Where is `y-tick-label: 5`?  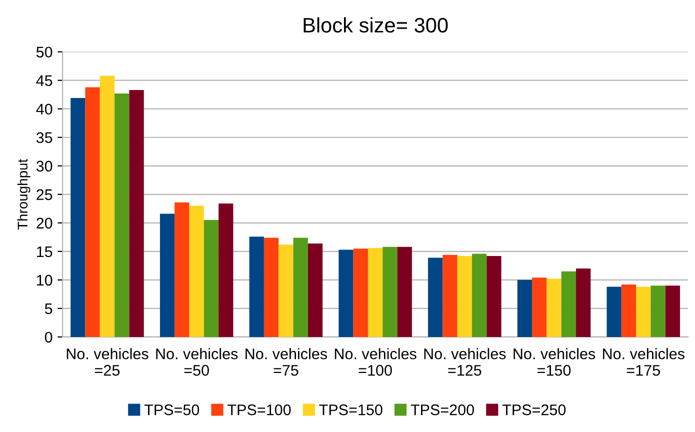
y-tick-label: 5 is located at coordinates (48, 308).